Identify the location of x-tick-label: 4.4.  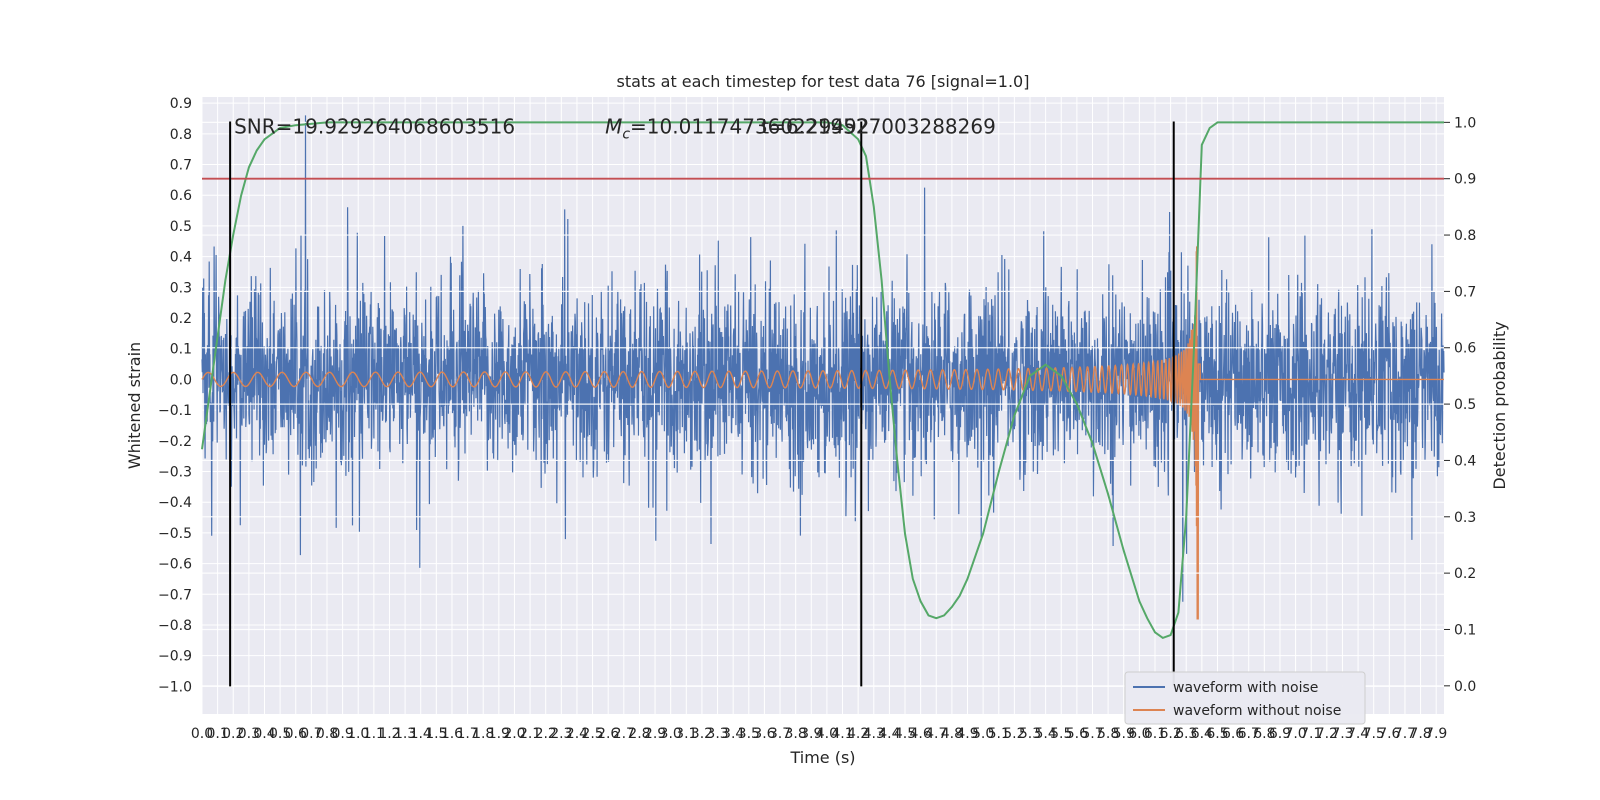
(889, 734).